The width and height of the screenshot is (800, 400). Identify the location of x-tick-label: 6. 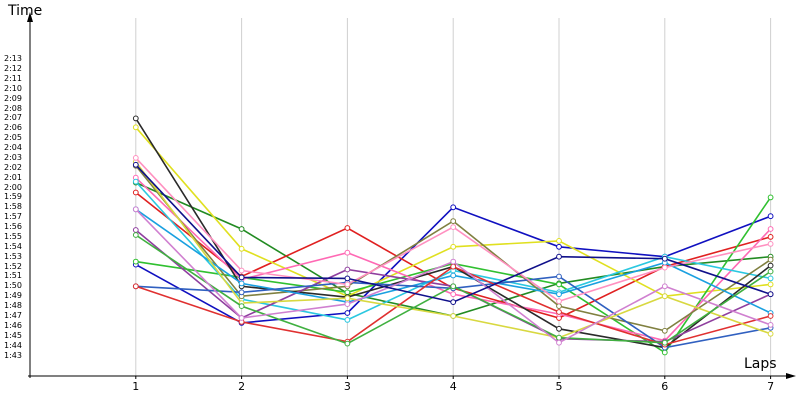
(665, 386).